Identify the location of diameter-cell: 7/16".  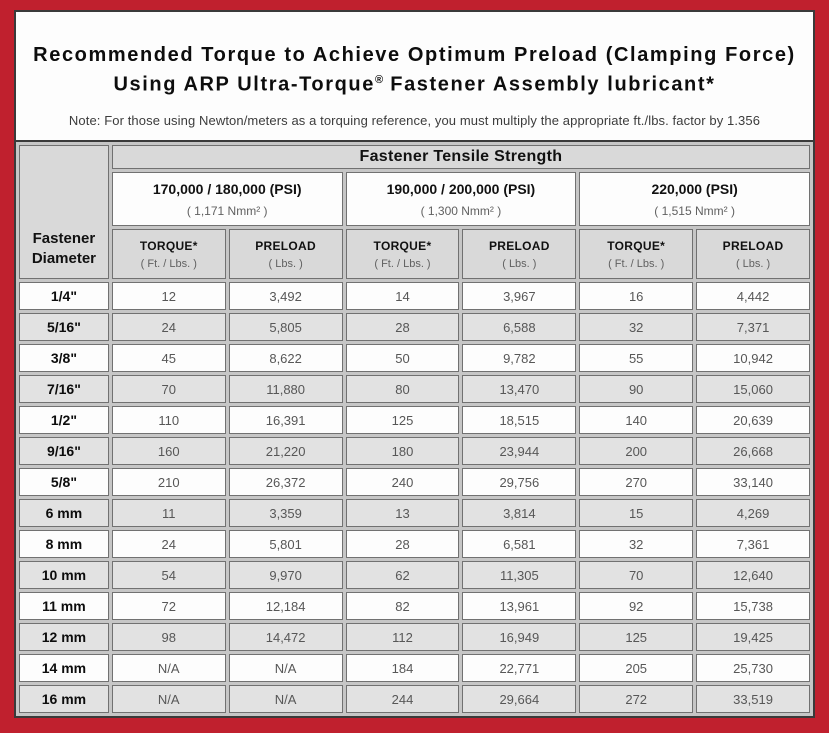
(64, 389).